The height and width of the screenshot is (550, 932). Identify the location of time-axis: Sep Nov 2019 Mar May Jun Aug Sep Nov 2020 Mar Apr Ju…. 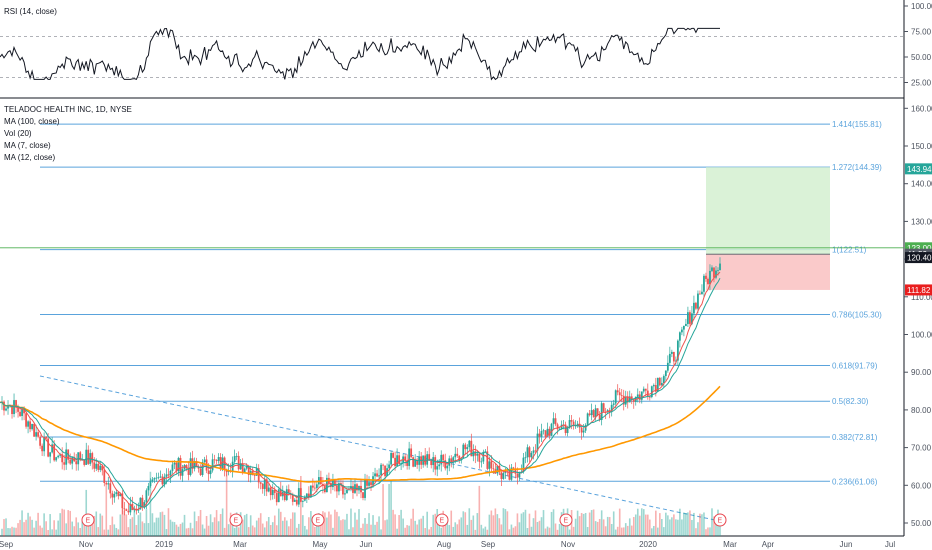
(447, 544).